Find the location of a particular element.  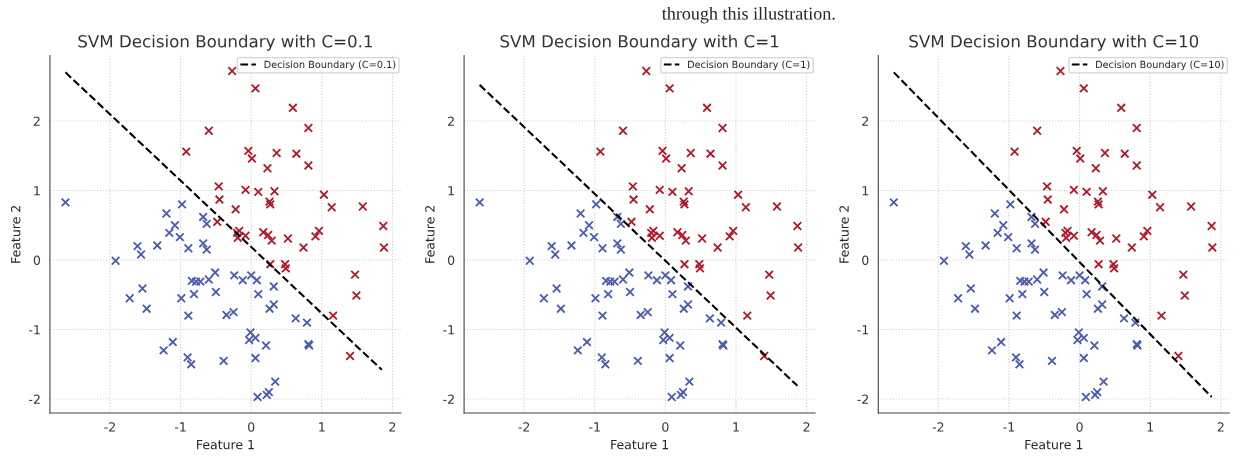

chart-title: SVM Decision Boundary with C=10 is located at coordinates (1054, 42).